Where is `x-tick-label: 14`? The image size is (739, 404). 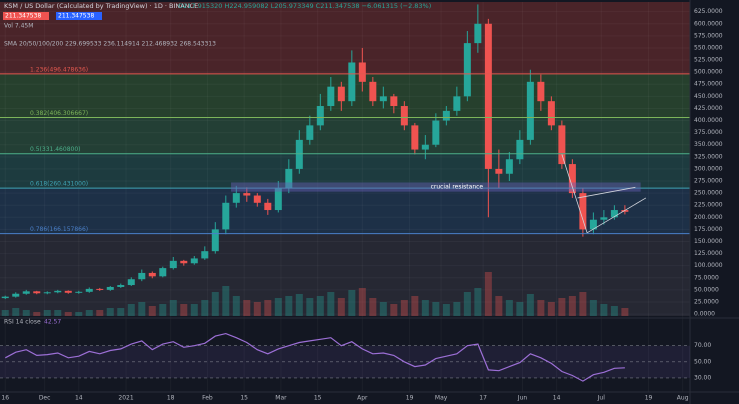
x-tick-label: 14 is located at coordinates (79, 398).